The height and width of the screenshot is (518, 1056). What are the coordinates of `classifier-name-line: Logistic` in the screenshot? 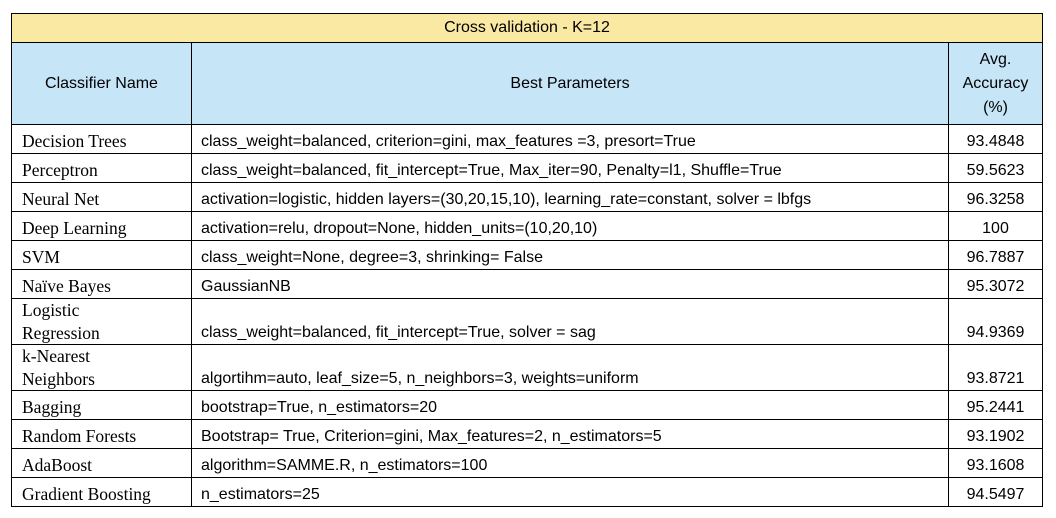 It's located at (51, 310).